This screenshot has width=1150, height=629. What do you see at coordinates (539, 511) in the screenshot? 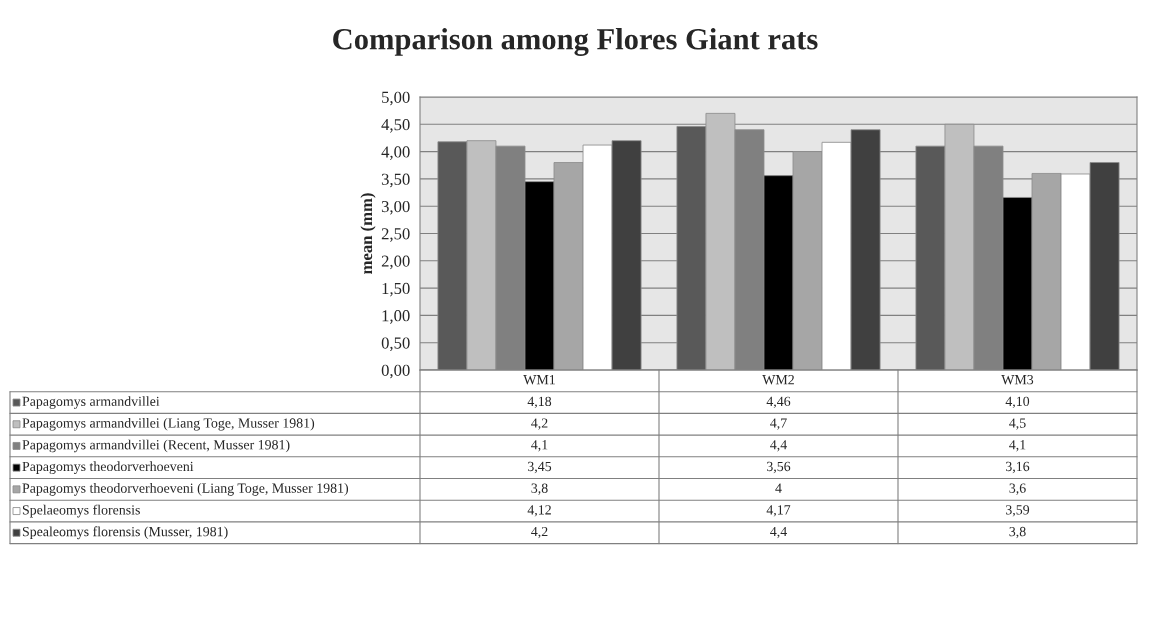
I see `data-label: 4,12` at bounding box center [539, 511].